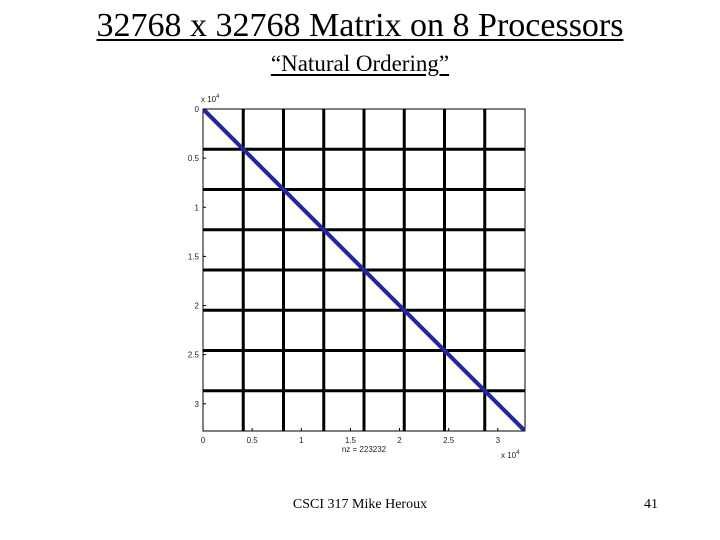 Image resolution: width=720 pixels, height=540 pixels. What do you see at coordinates (651, 504) in the screenshot?
I see `page-number: 41` at bounding box center [651, 504].